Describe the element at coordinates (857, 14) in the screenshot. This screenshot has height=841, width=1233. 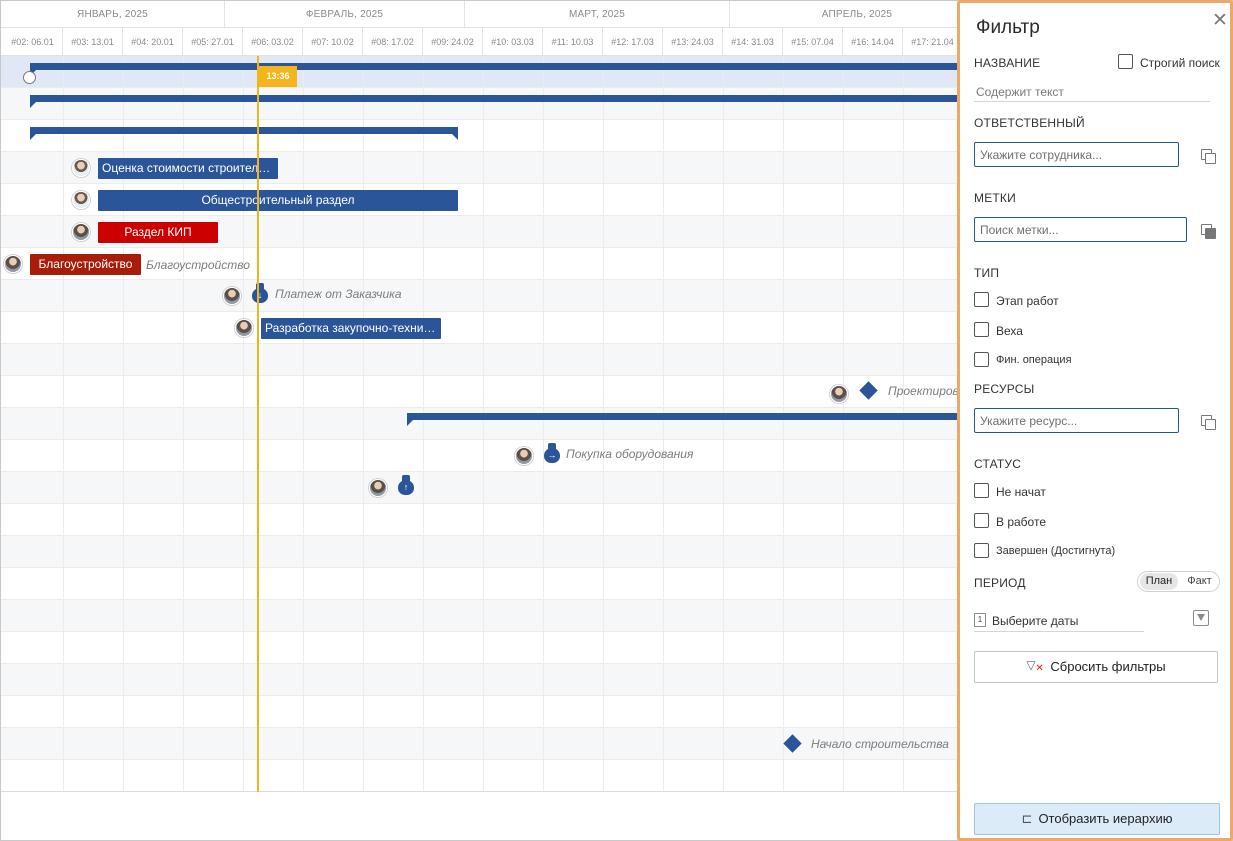
I see `month-april: АПРЕЛЬ, 2025` at that location.